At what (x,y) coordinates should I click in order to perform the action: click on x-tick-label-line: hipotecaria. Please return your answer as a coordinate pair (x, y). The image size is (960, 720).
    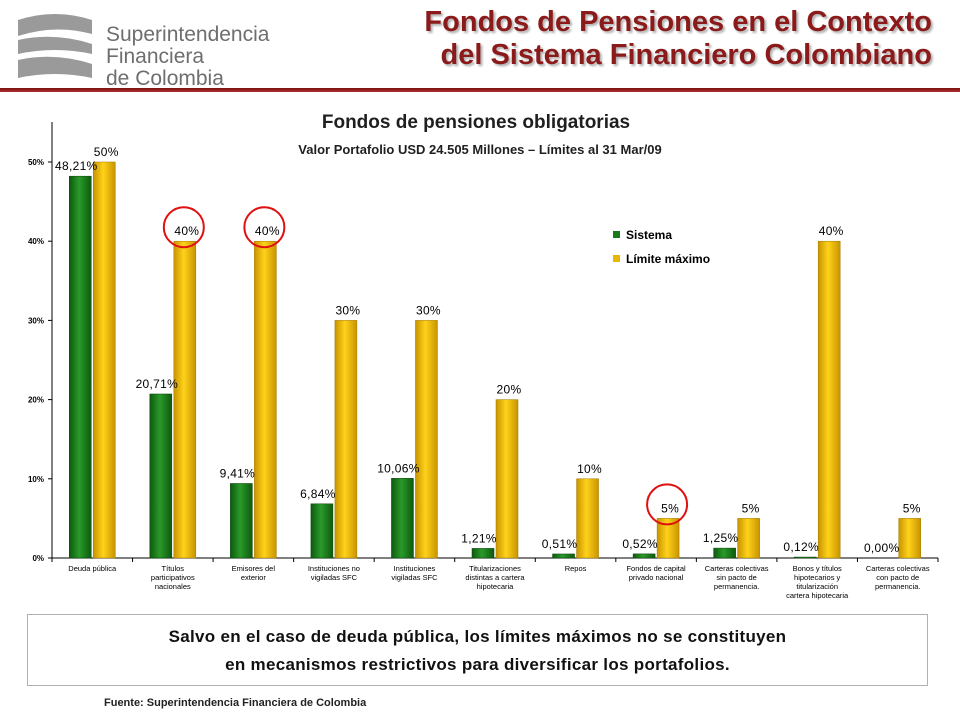
    Looking at the image, I should click on (496, 586).